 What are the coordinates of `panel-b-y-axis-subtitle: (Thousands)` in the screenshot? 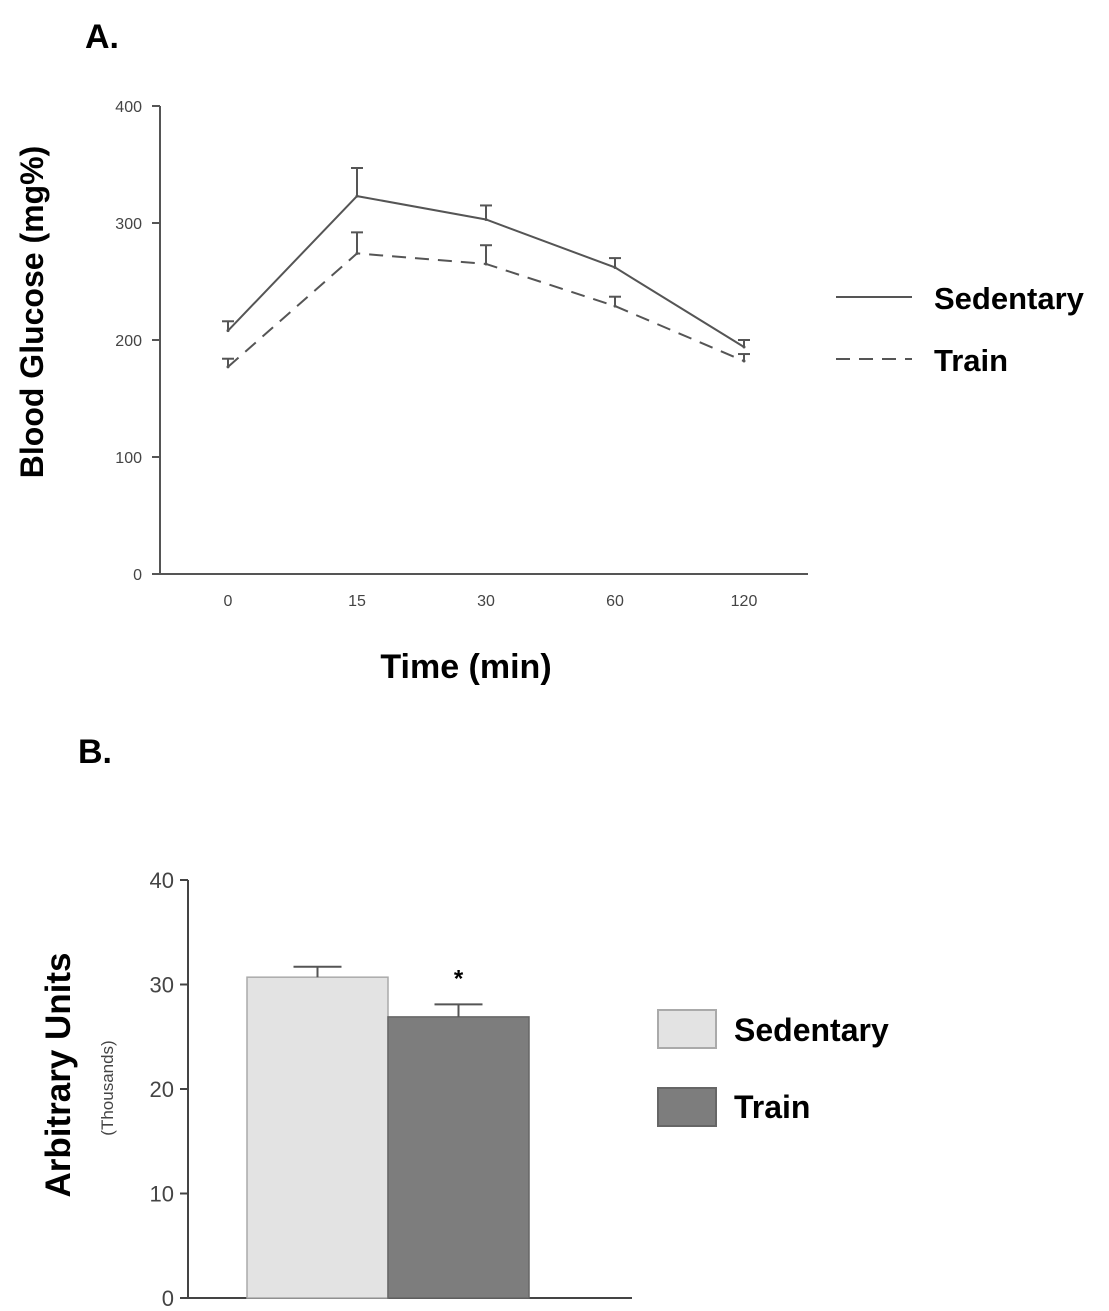 It's located at (107, 1087).